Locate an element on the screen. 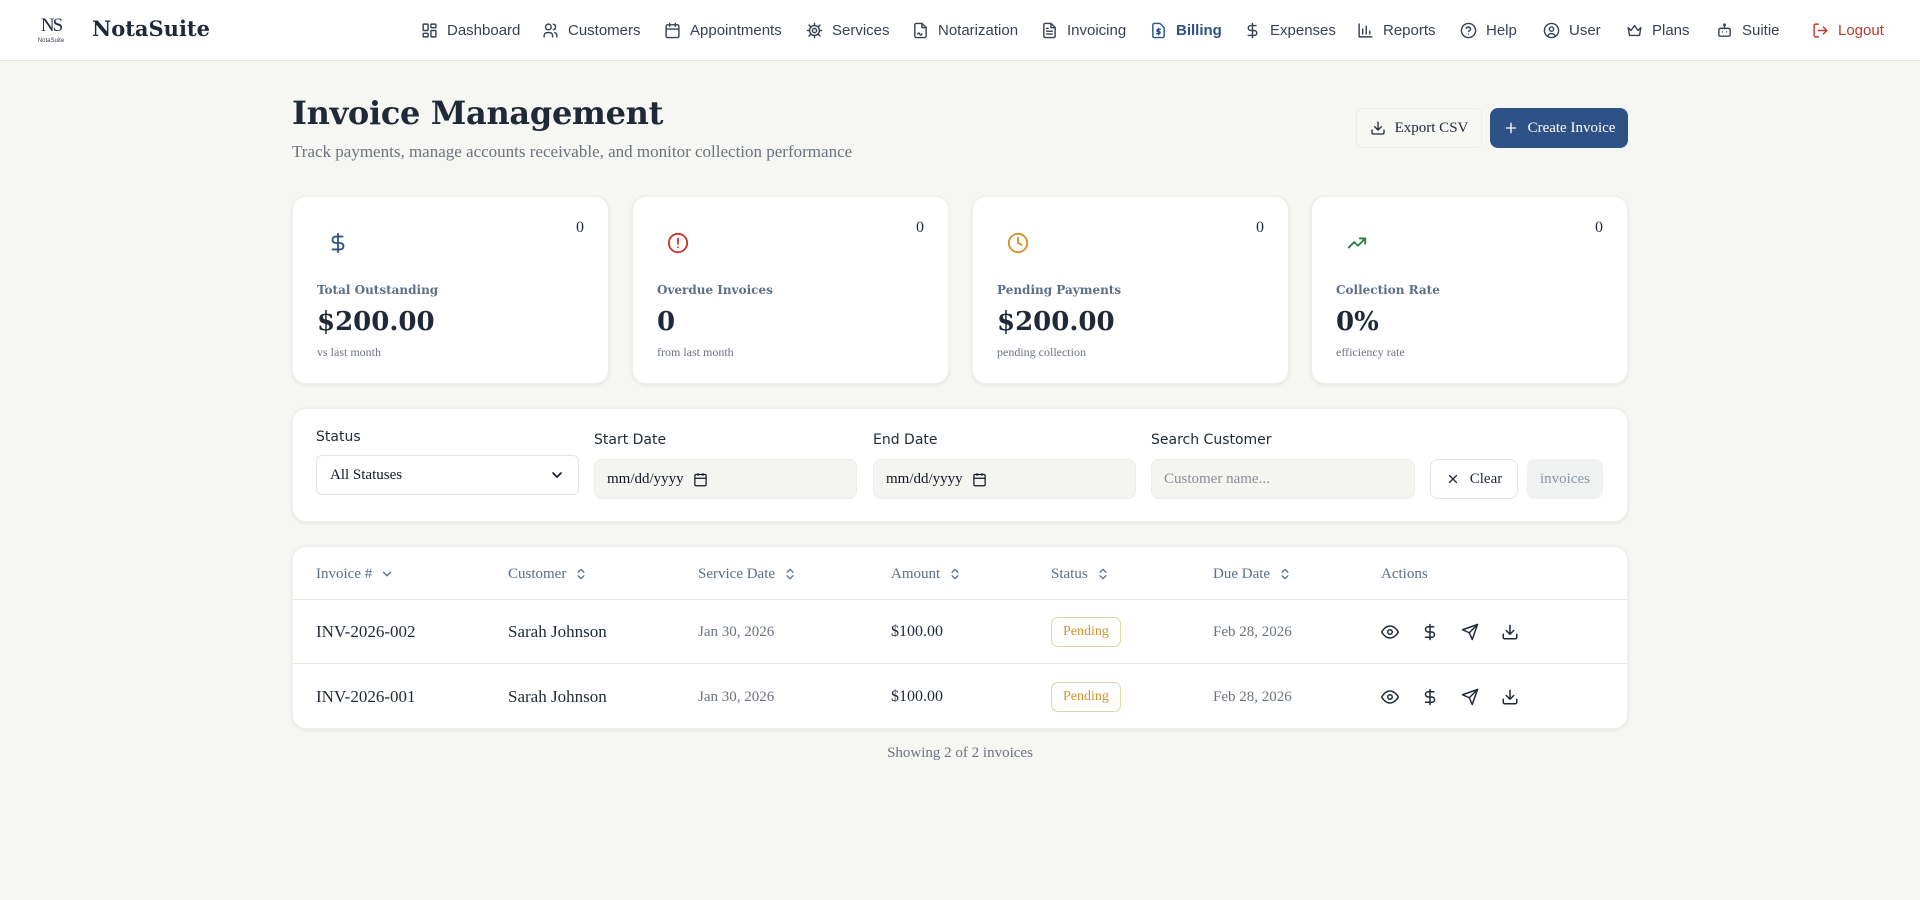 This screenshot has width=1920, height=900. brand-logo: NS NotaSuite is located at coordinates (51, 31).